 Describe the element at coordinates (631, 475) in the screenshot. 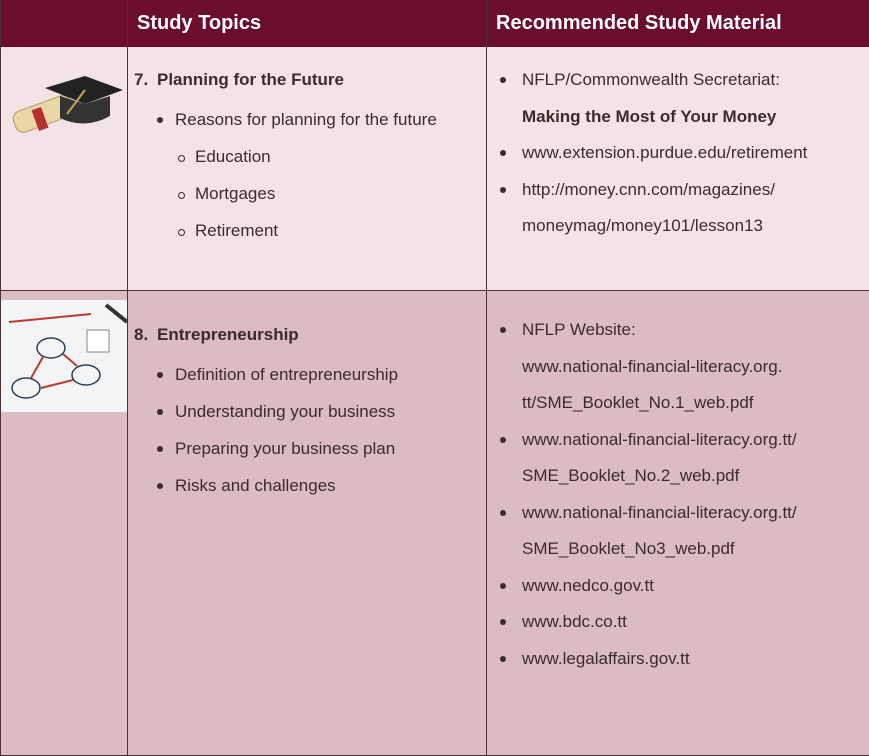

I see `material-line: SME_Booklet_No.2_web.pdf` at that location.